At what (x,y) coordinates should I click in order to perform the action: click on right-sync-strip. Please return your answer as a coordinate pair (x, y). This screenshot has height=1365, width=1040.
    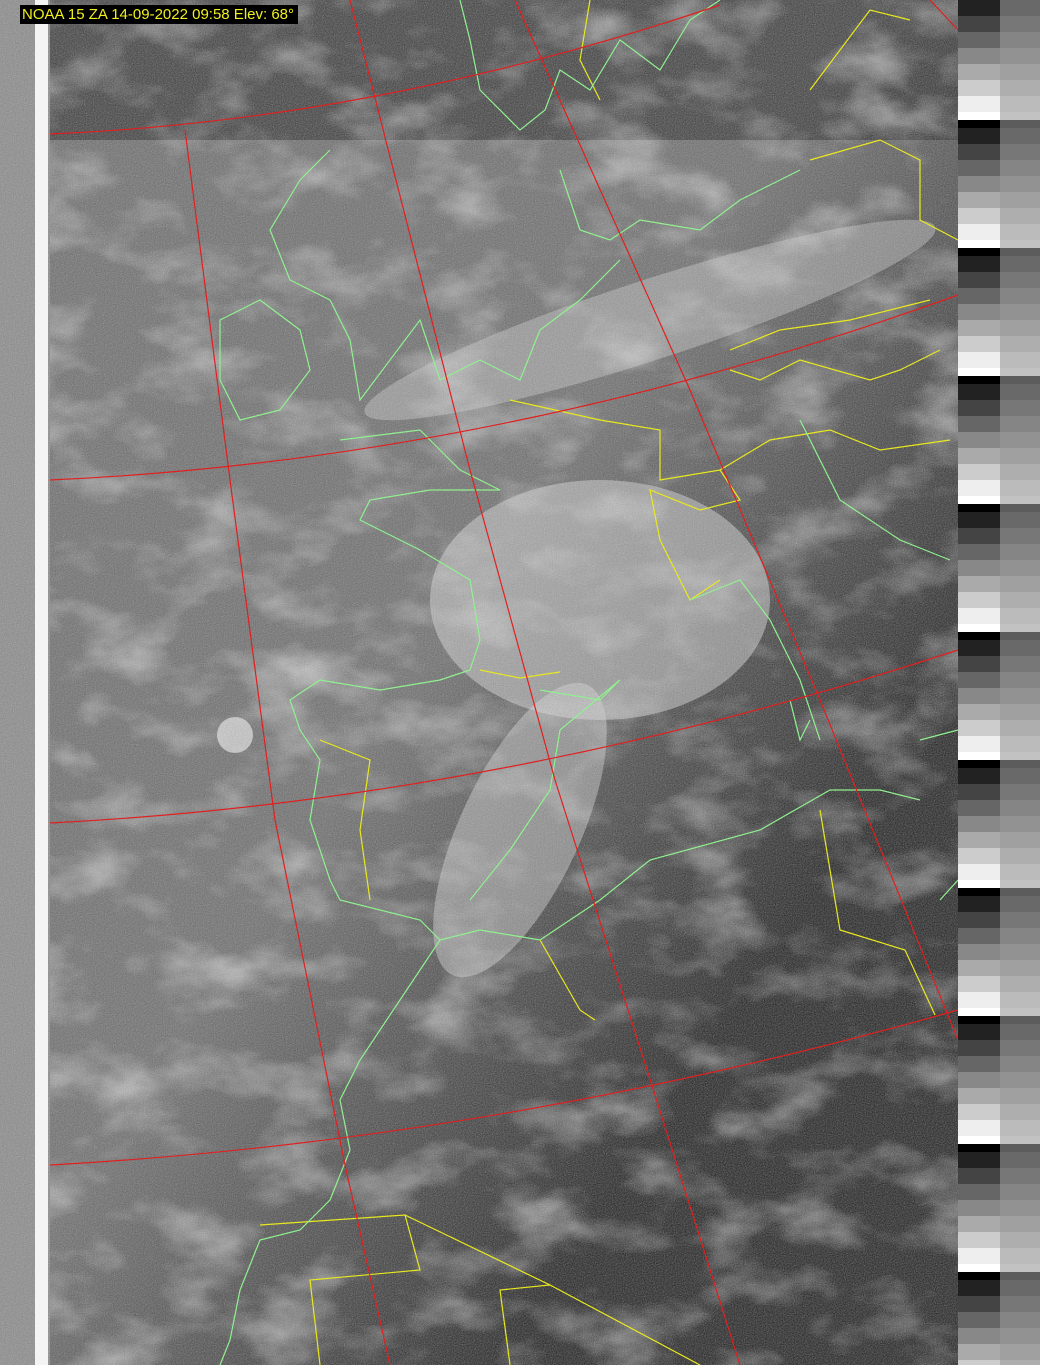
    Looking at the image, I should click on (1020, 682).